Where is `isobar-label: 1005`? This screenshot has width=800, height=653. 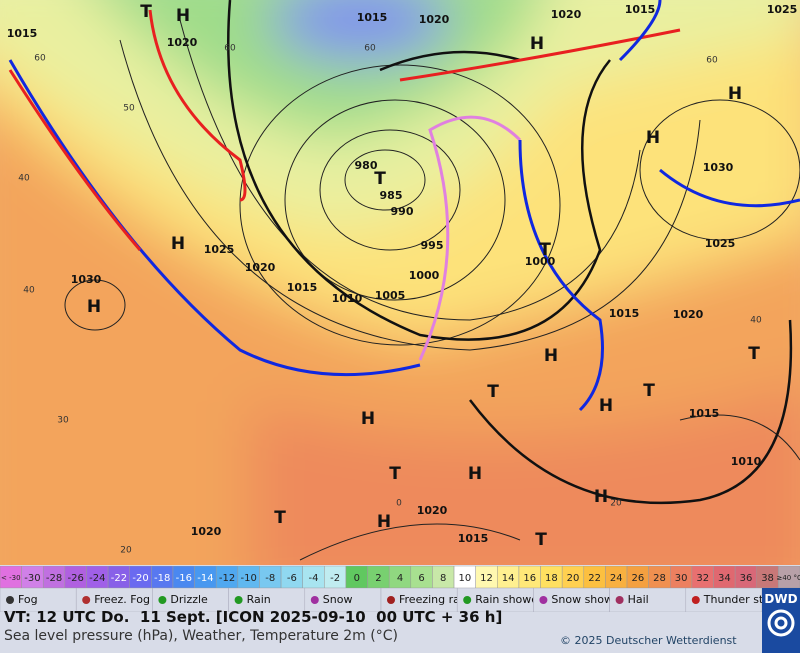
isobar-label: 1005 is located at coordinates (390, 295).